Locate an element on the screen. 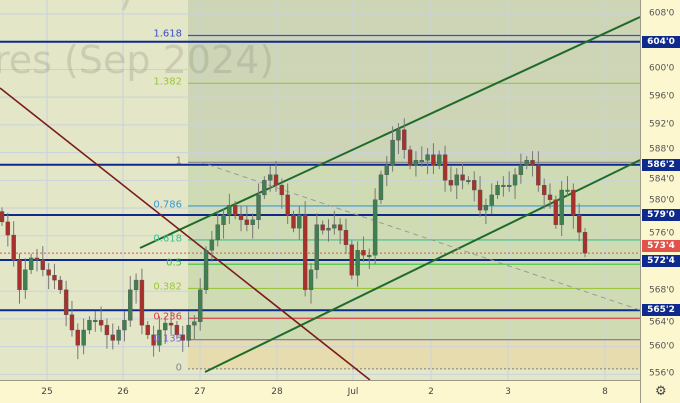  fib-label: 1.618 is located at coordinates (167, 34).